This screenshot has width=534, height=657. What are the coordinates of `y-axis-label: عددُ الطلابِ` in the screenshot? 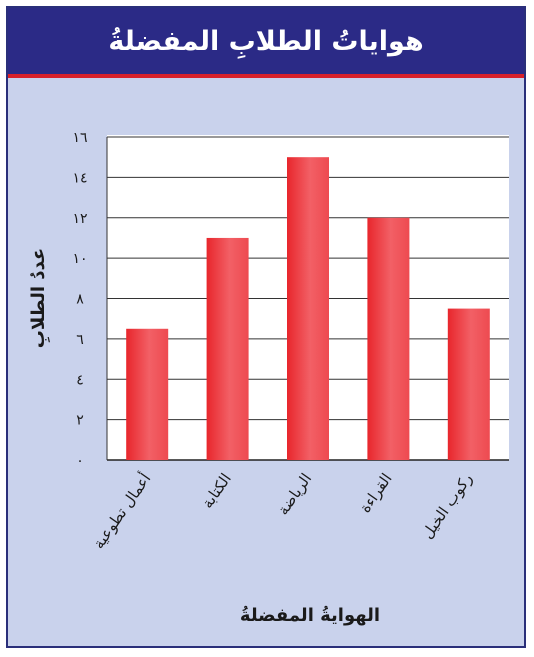 It's located at (39, 298).